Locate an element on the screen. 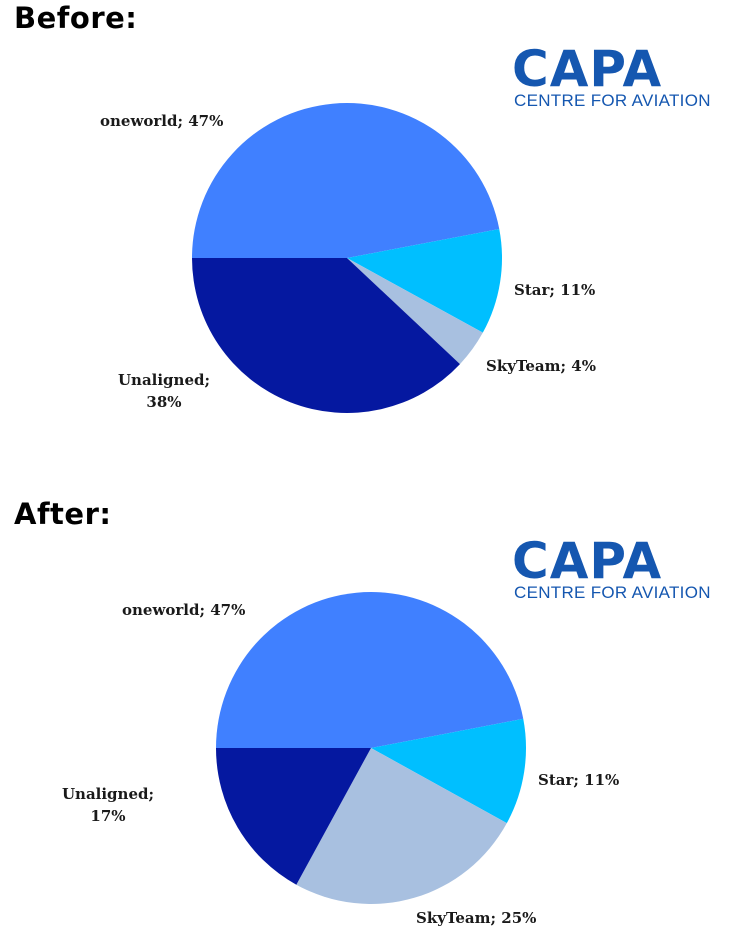  after-title: After: is located at coordinates (63, 514).